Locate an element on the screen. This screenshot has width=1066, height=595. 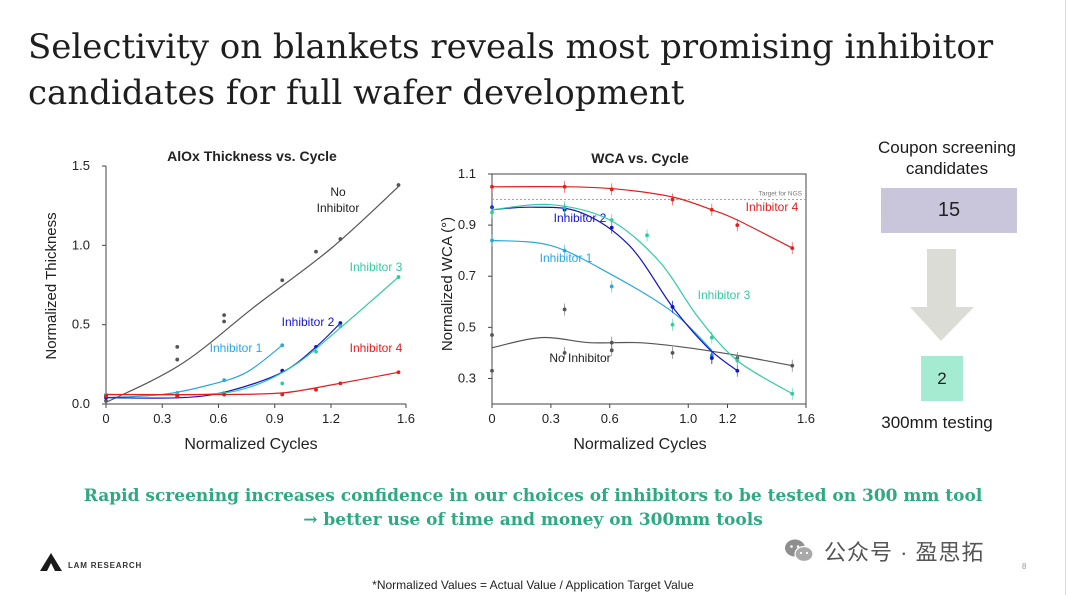
candidates-count: 15 is located at coordinates (949, 210).